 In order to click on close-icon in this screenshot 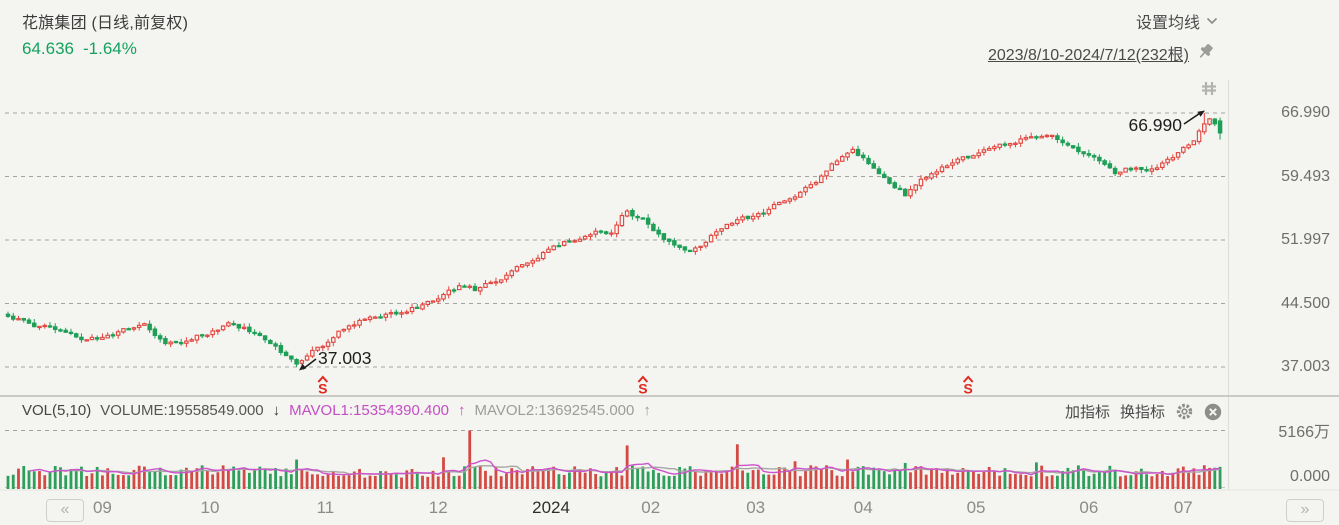, I will do `click(1213, 412)`.